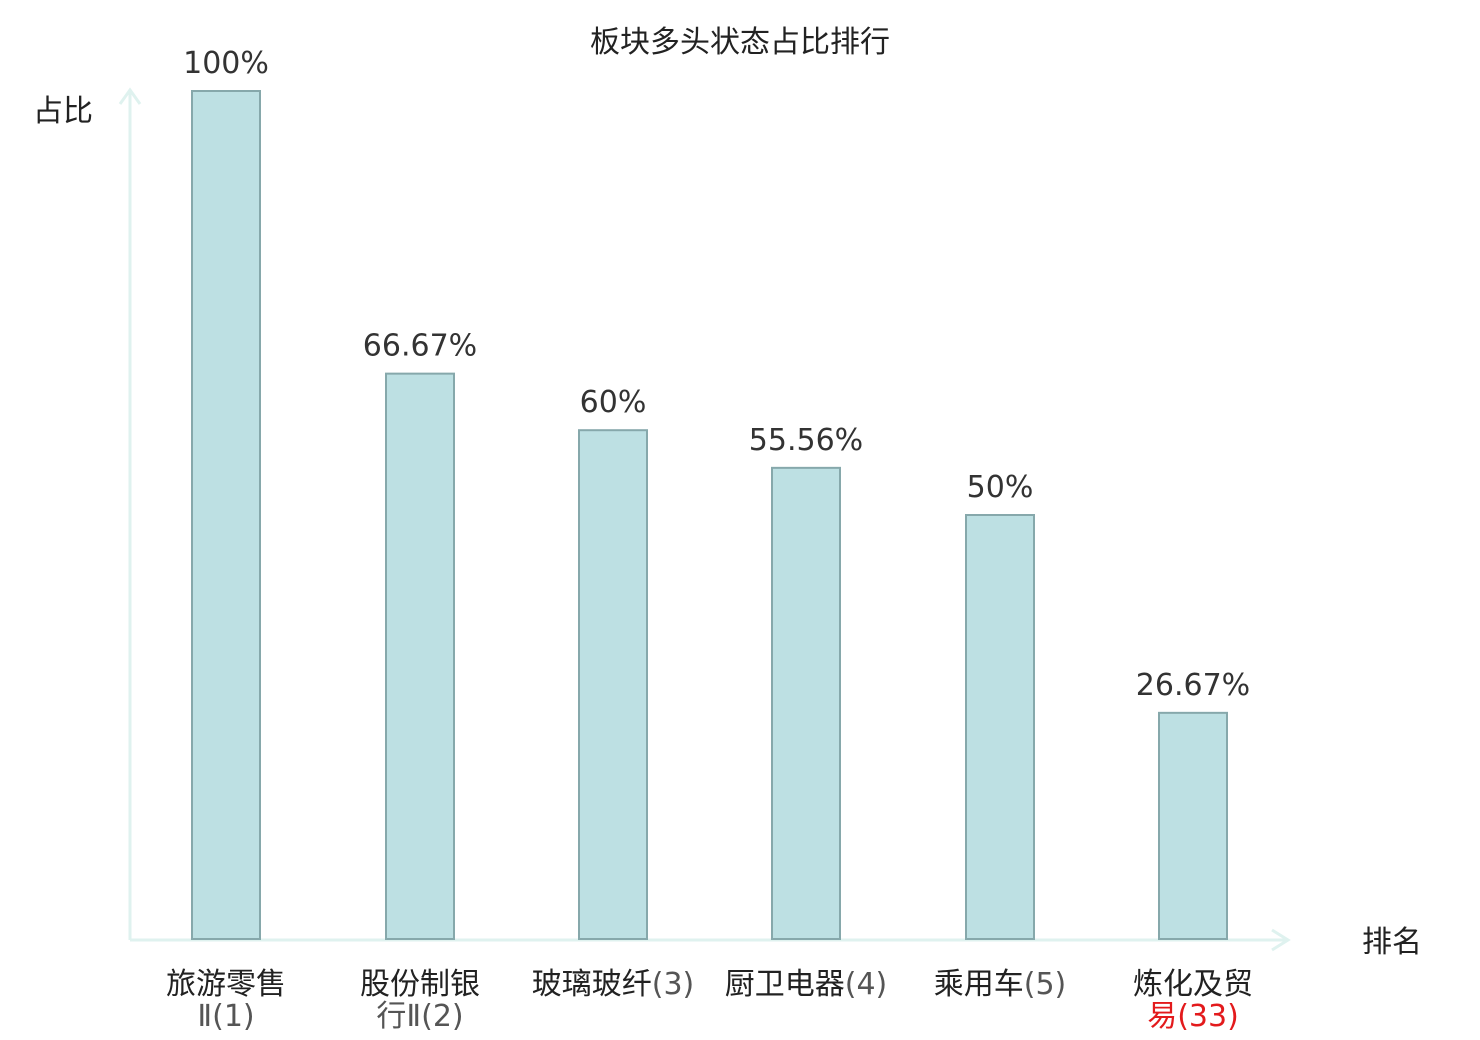 The height and width of the screenshot is (1040, 1480). I want to click on category-label-2-rank: (2), so click(442, 1016).